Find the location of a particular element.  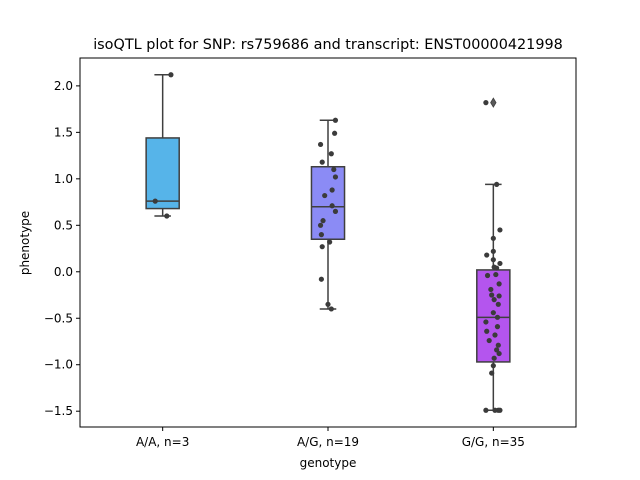

x-tick-label: G/G, n=35 is located at coordinates (493, 442).